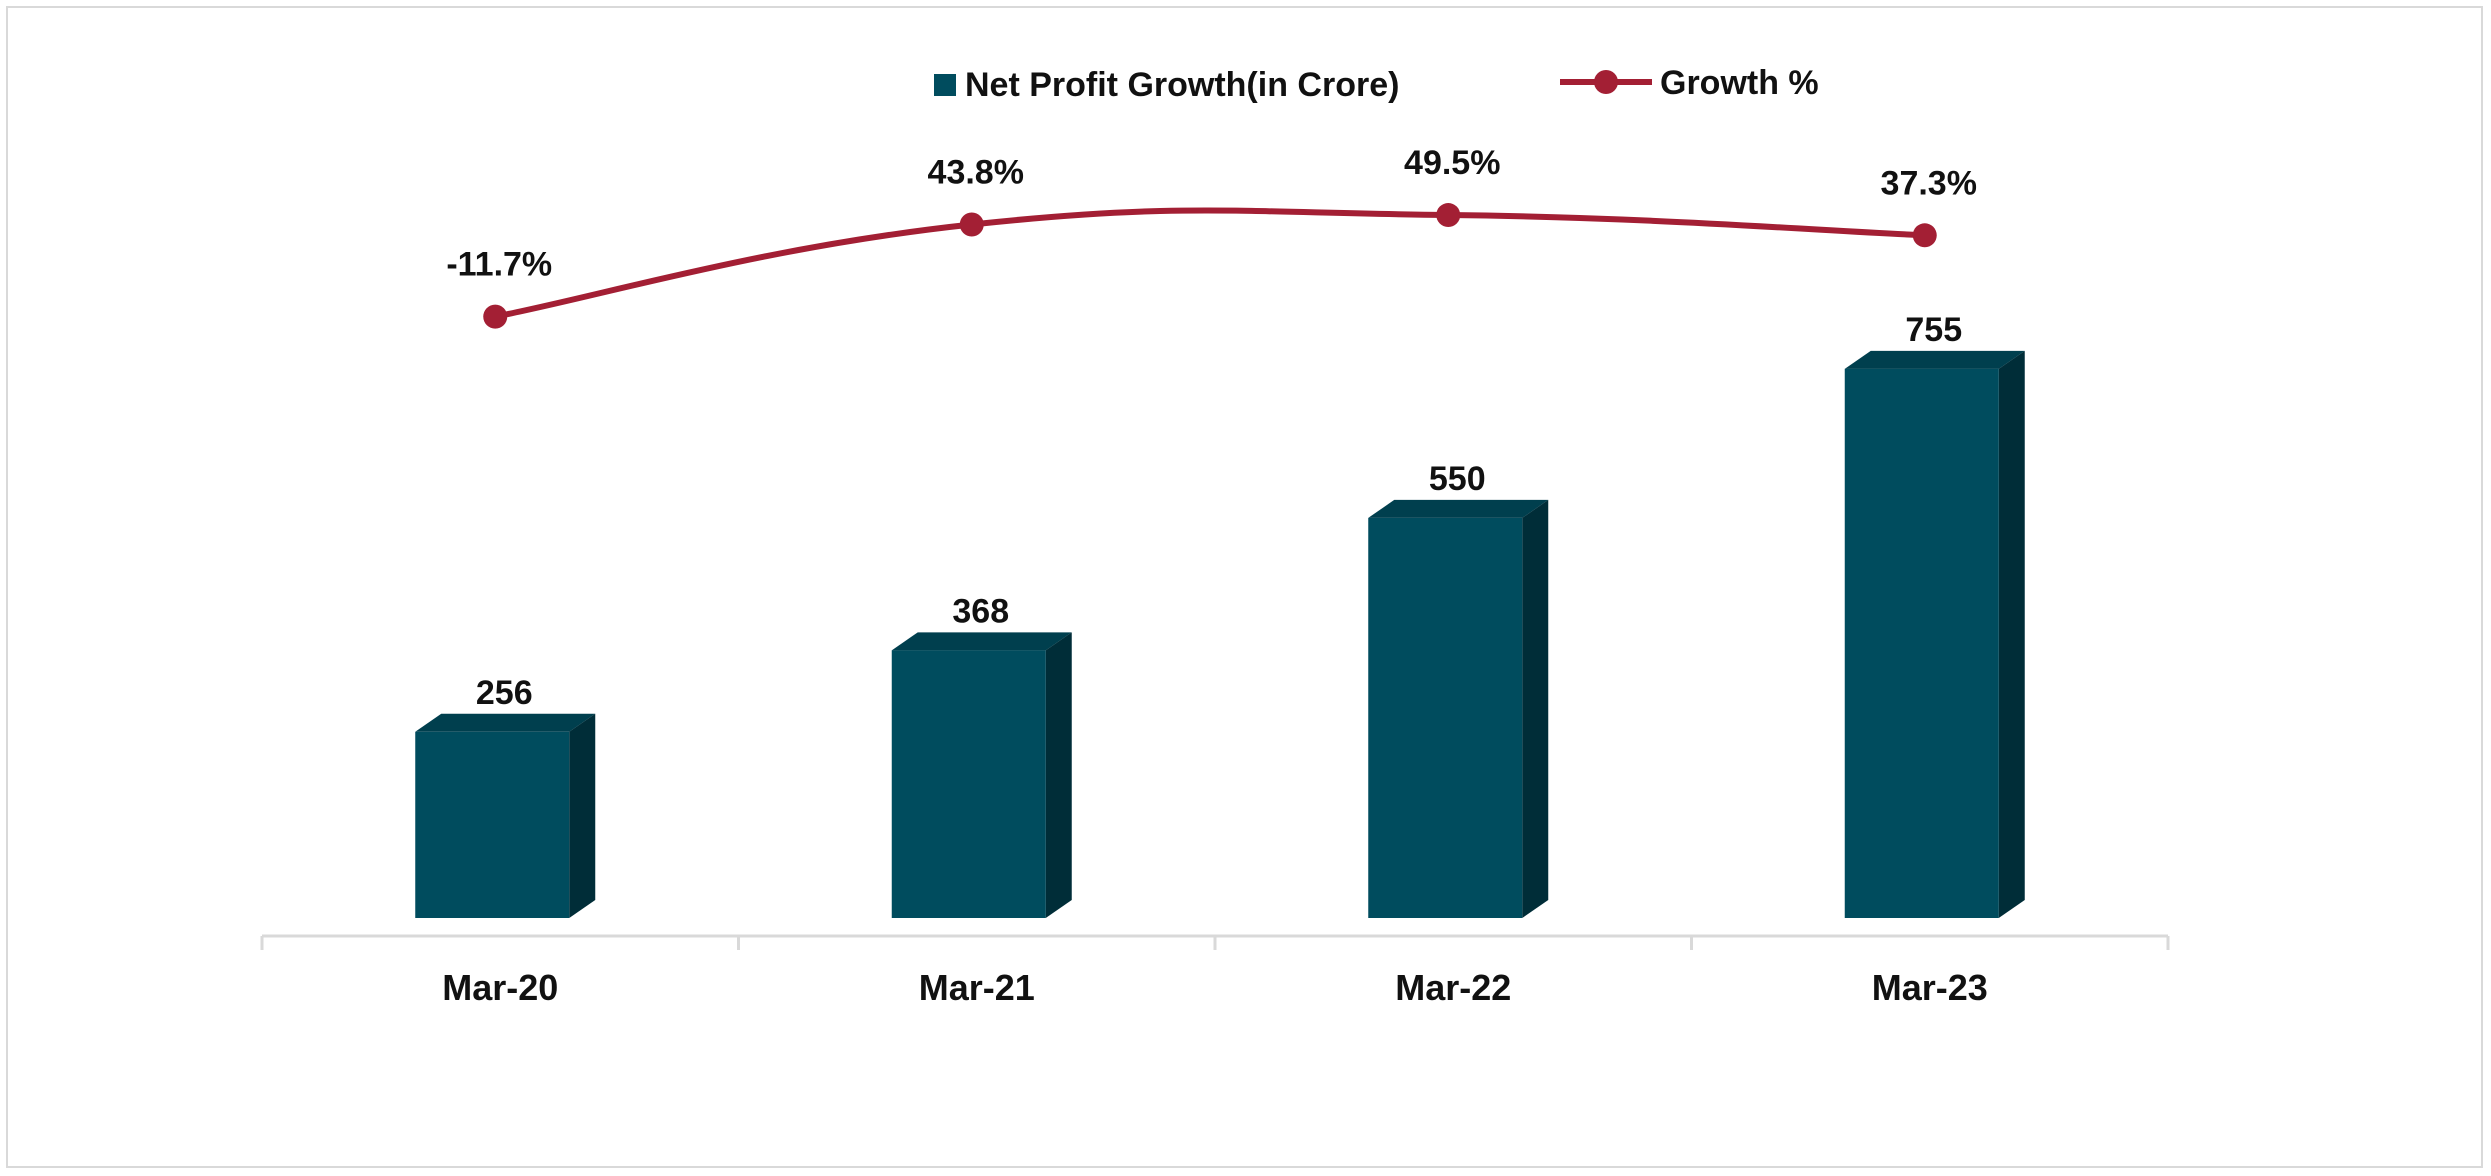  I want to click on x-tick-label: Mar-20, so click(500, 987).